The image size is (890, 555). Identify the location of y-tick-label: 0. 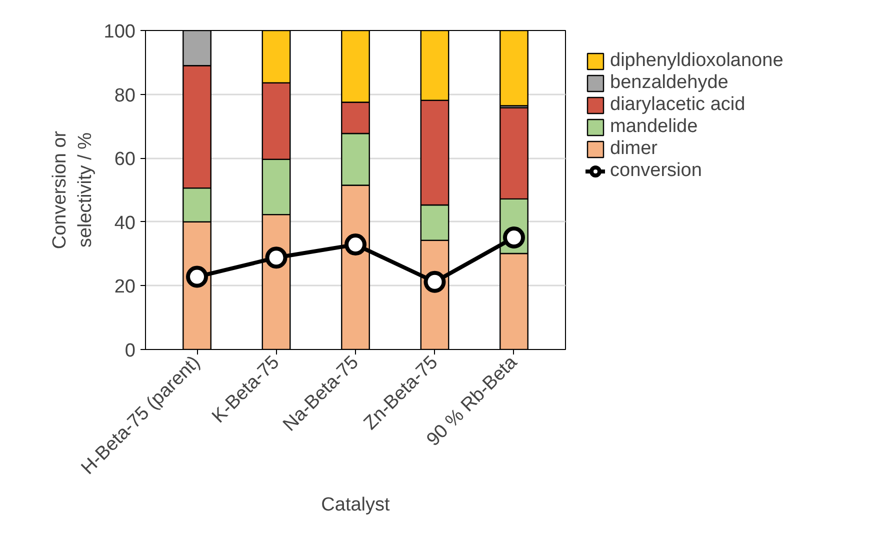
(130, 351).